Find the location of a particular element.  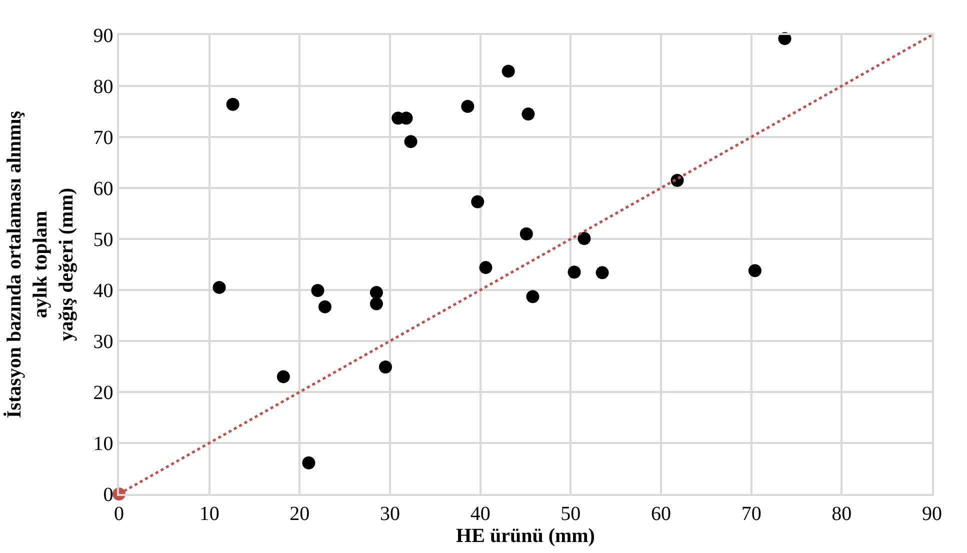

y-tick-label: 60 is located at coordinates (103, 189).